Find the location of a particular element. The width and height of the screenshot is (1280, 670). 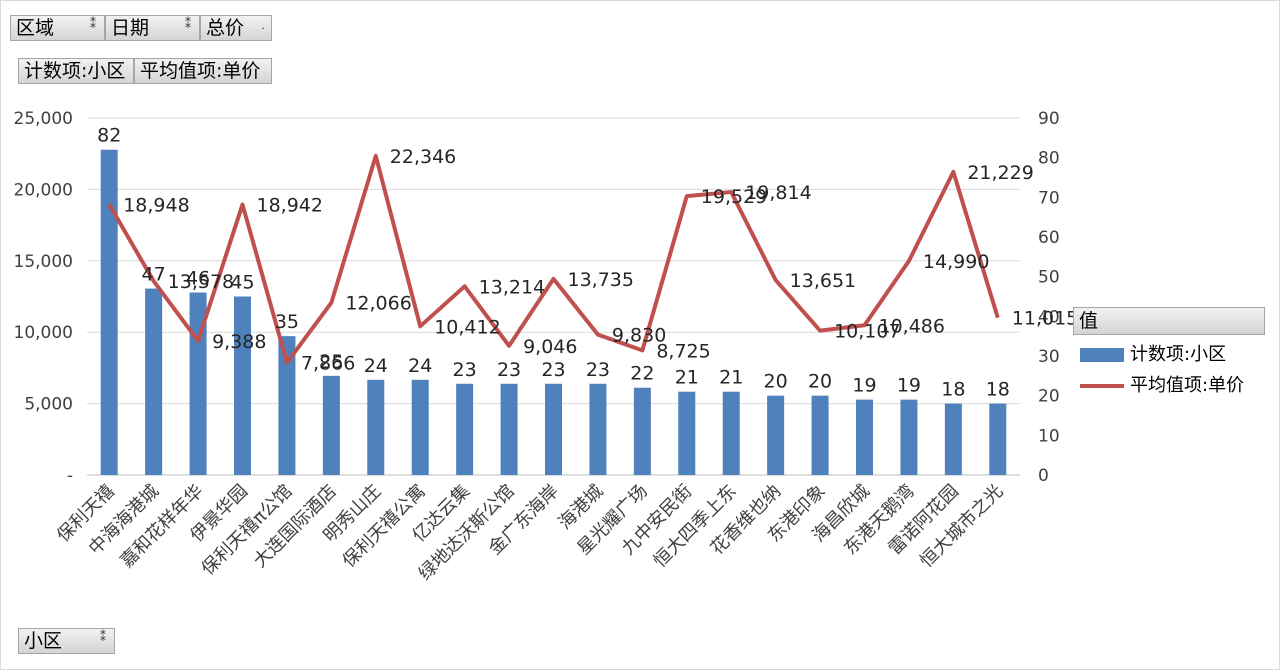

right-axis-tick-label: 0 is located at coordinates (1043, 476).